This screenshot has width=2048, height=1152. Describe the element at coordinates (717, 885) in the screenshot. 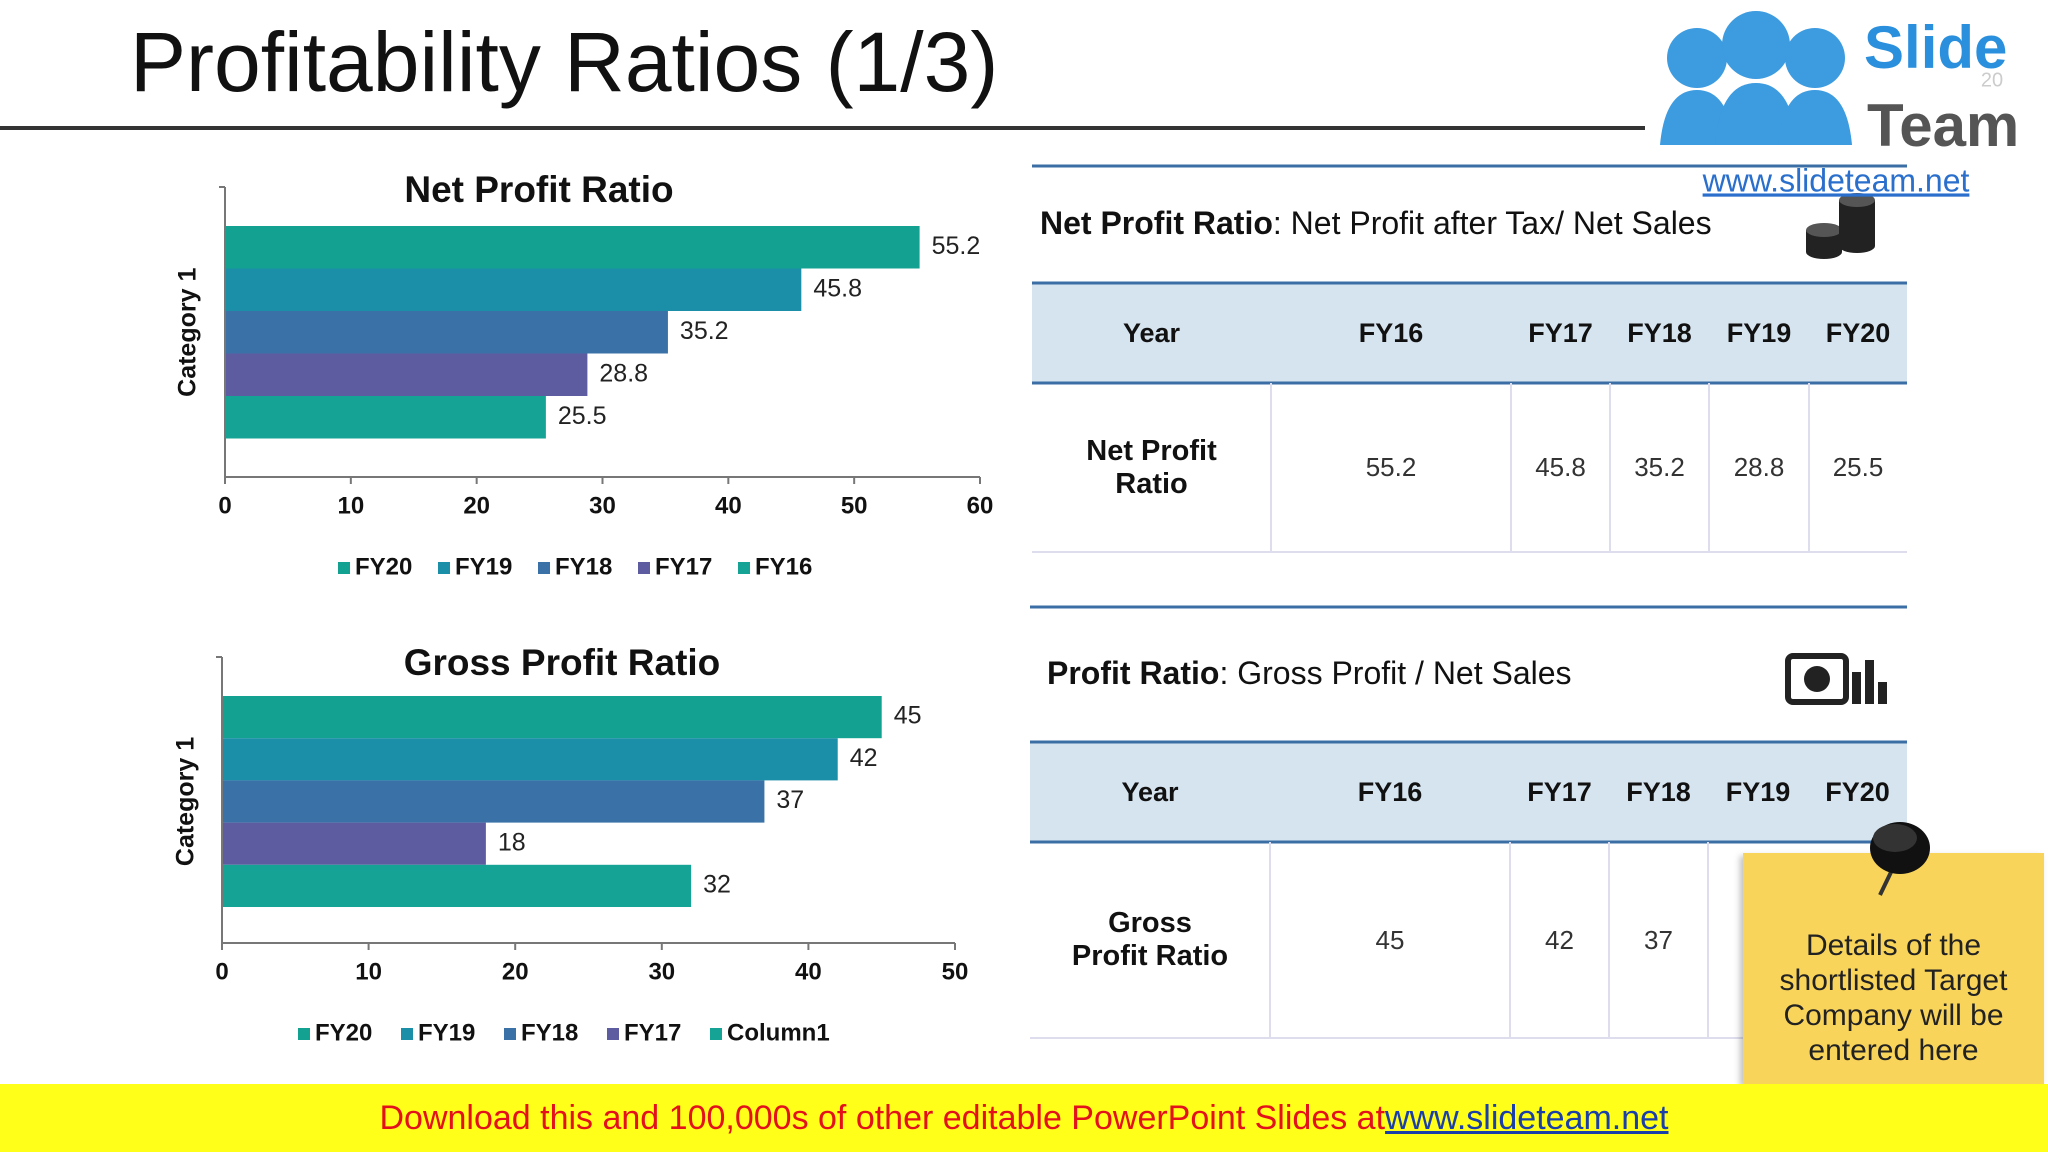

I see `value-label: 32` at that location.